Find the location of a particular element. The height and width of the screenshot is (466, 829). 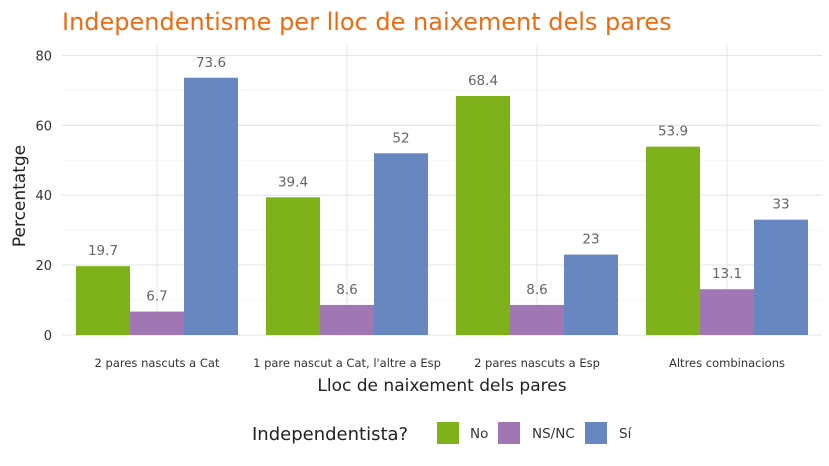

bar-value-label: 6.7 is located at coordinates (156, 297).